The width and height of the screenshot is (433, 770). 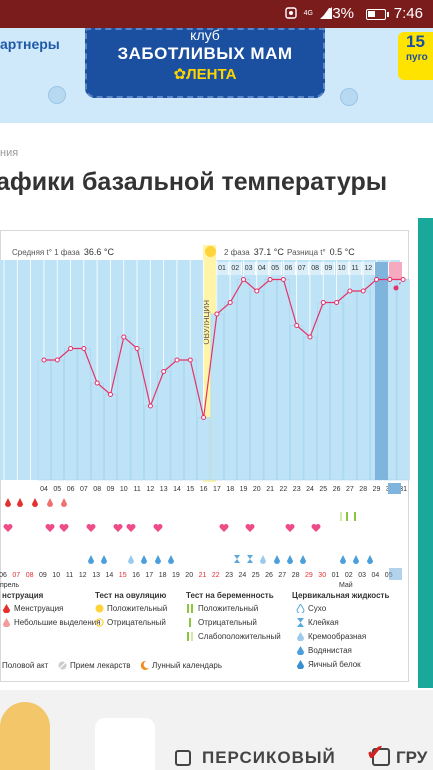 I want to click on ad-text-2: ГРУ, so click(x=412, y=757).